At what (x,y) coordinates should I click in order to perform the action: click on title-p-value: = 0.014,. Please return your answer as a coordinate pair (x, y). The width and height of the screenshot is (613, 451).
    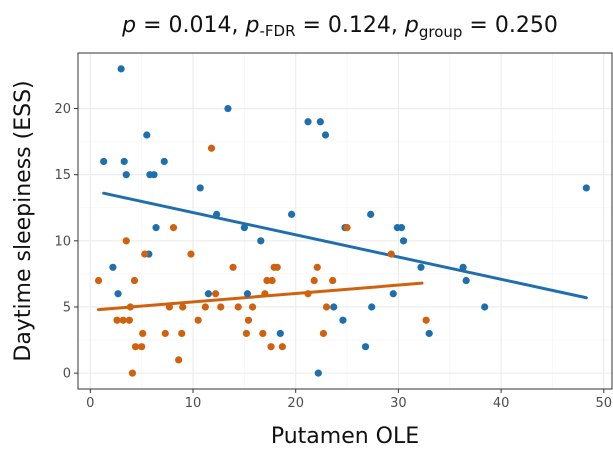
    Looking at the image, I should click on (190, 25).